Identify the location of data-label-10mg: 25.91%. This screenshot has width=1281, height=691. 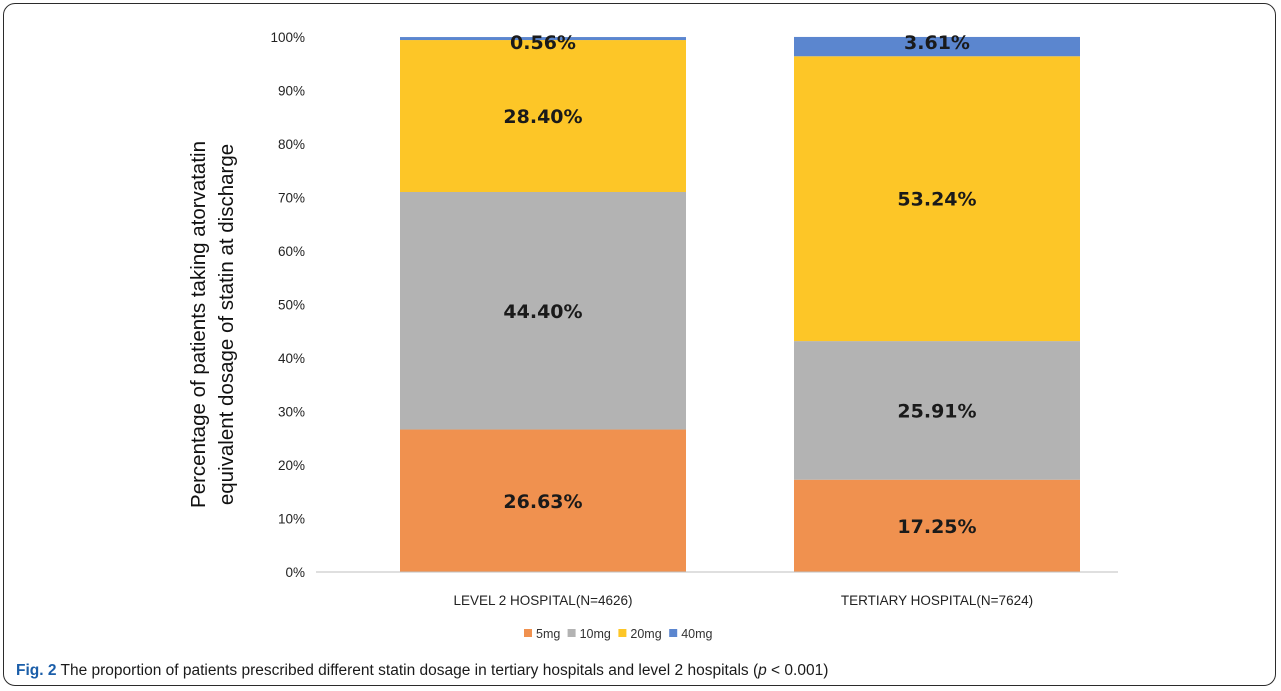
(936, 411).